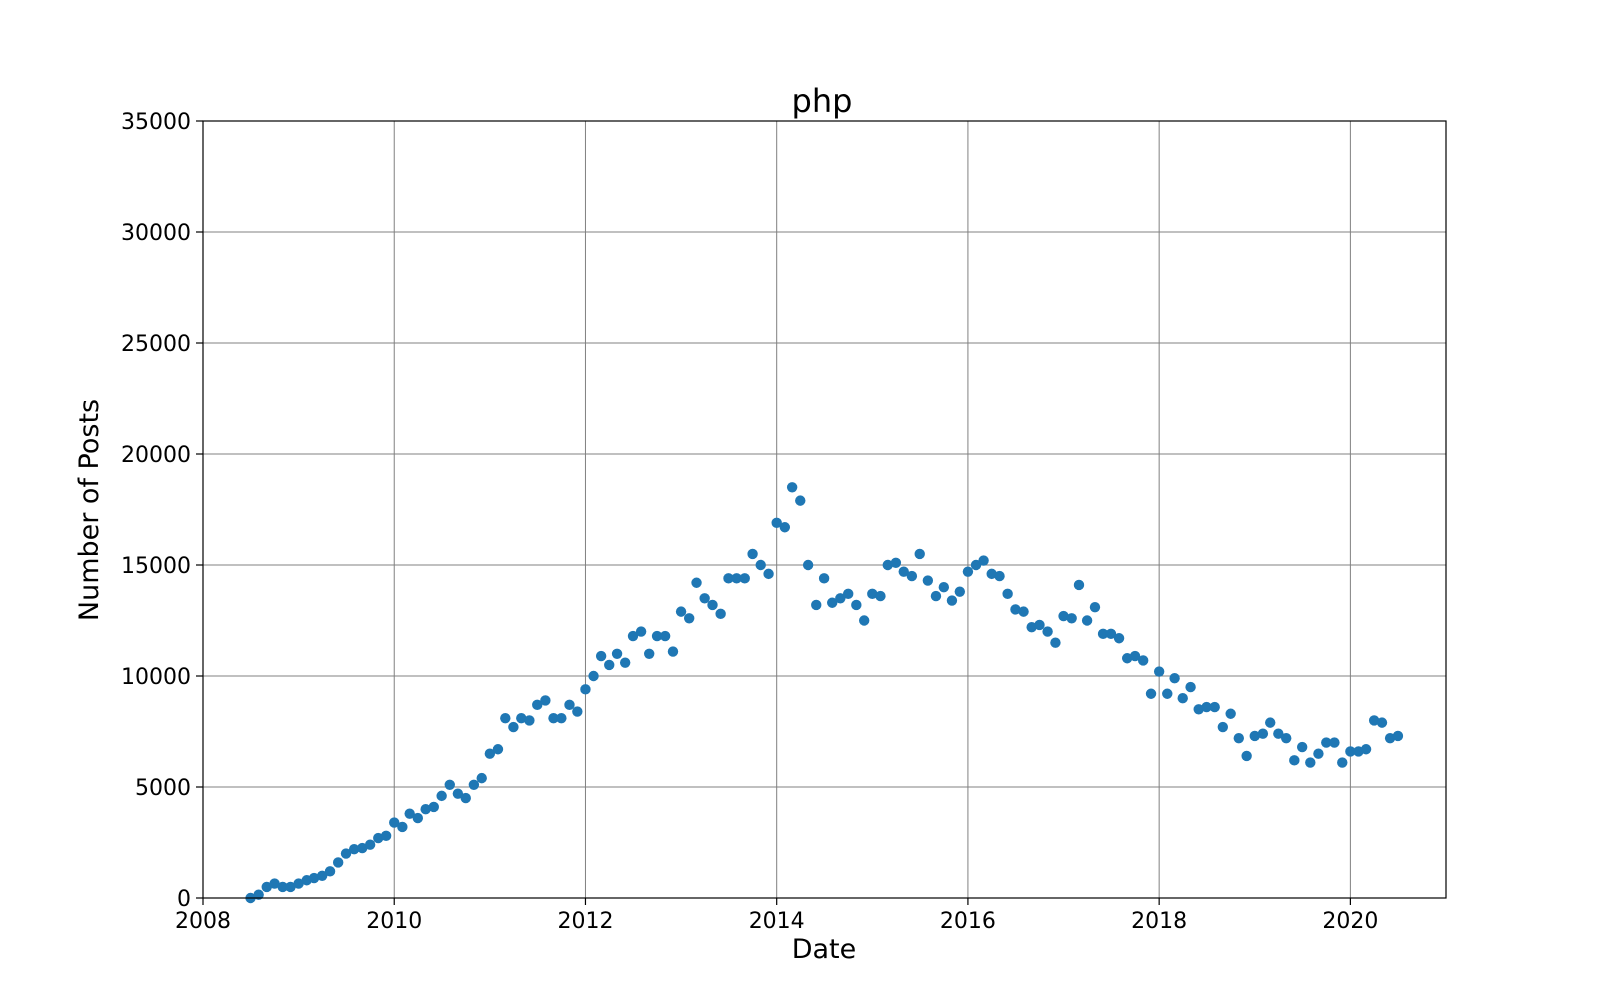 The width and height of the screenshot is (1600, 1000). Describe the element at coordinates (203, 921) in the screenshot. I see `x-tick-label: 2008` at that location.